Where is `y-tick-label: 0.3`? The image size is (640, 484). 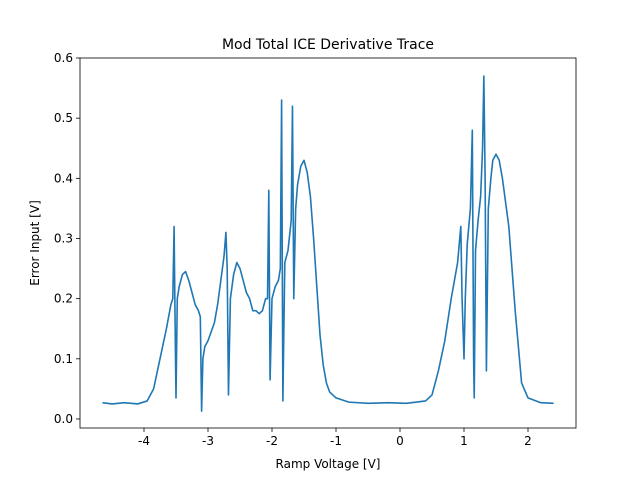 y-tick-label: 0.3 is located at coordinates (63, 238).